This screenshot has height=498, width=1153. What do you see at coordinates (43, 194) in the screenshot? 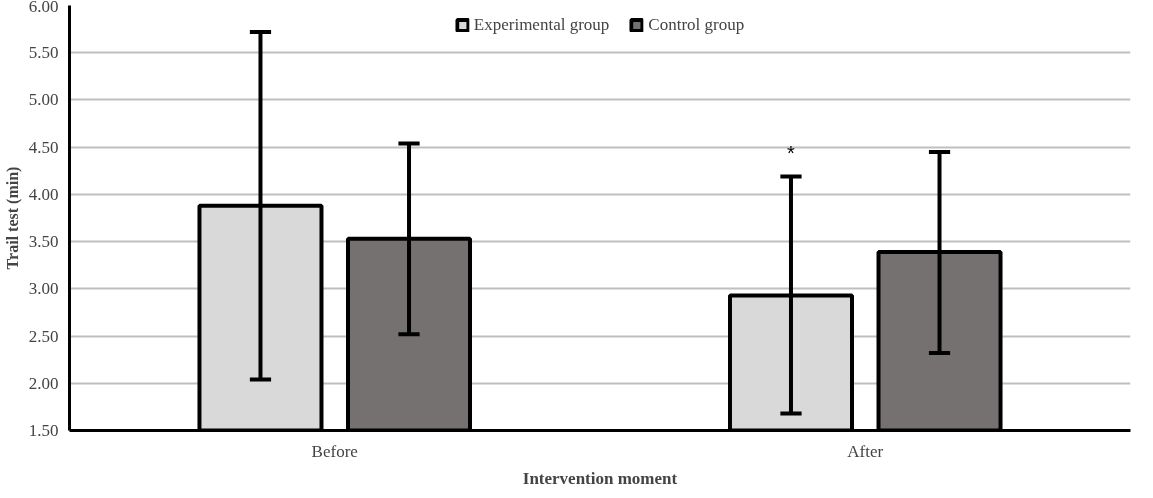
I see `y-tick-label: 4.00` at bounding box center [43, 194].